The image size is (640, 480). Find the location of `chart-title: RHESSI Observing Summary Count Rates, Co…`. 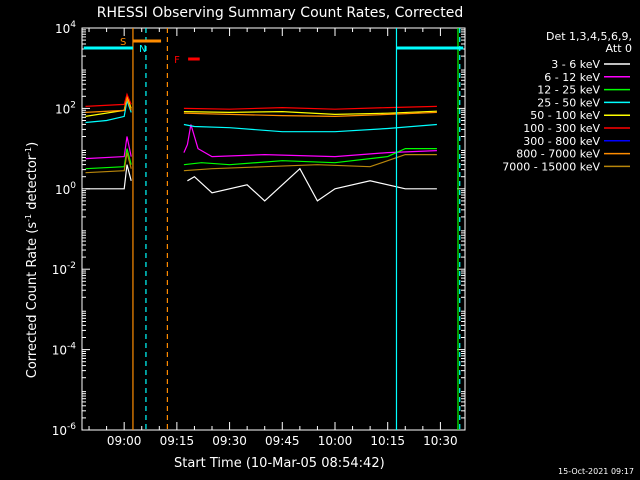

chart-title: RHESSI Observing Summary Count Rates, Co… is located at coordinates (280, 13).